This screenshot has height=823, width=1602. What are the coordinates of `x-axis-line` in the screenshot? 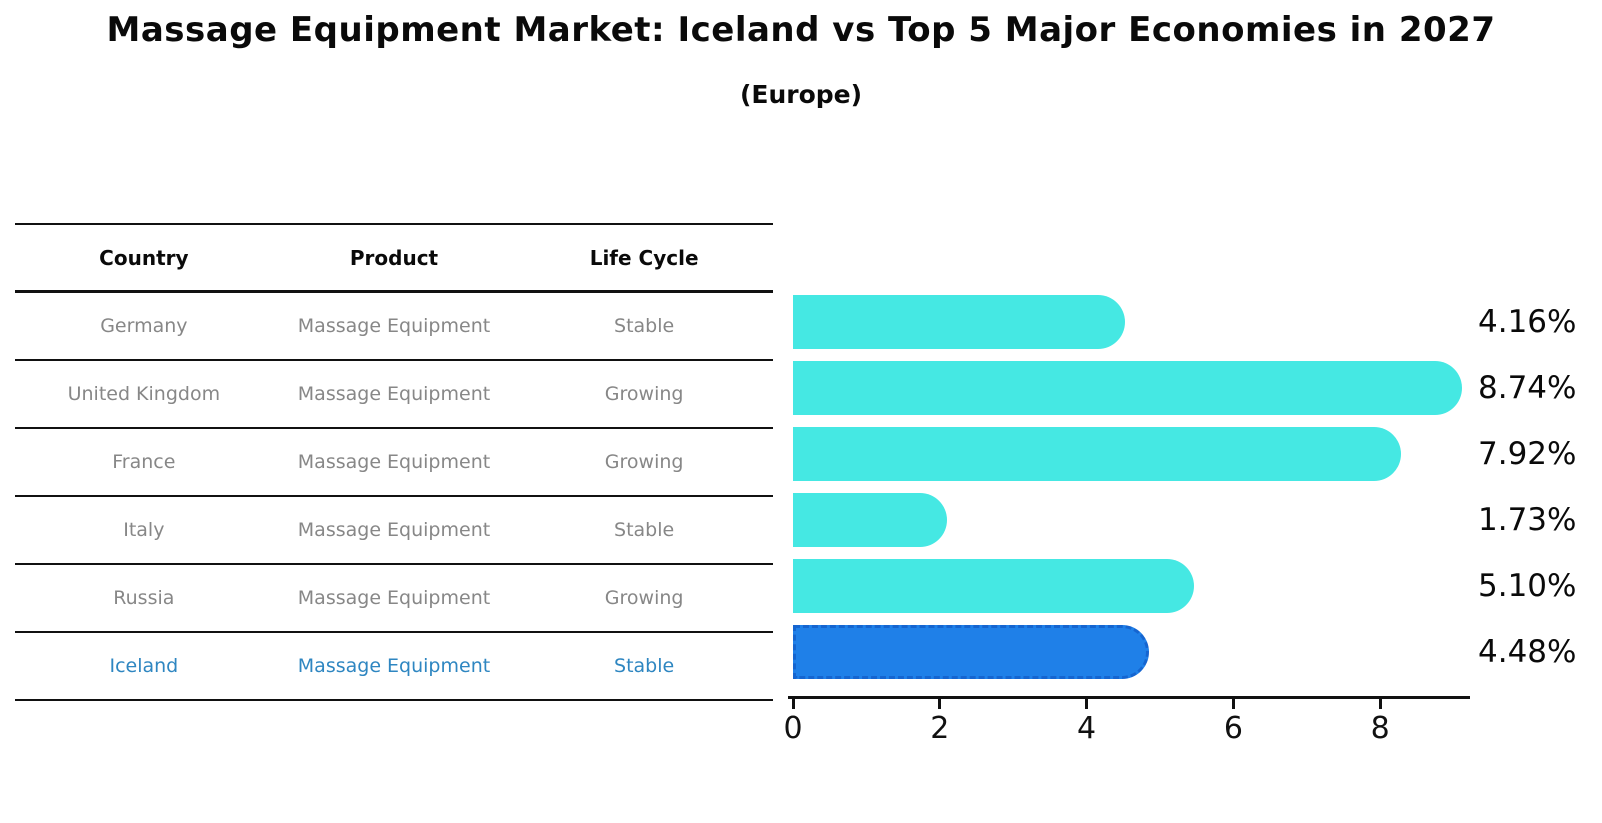 It's located at (1129, 697).